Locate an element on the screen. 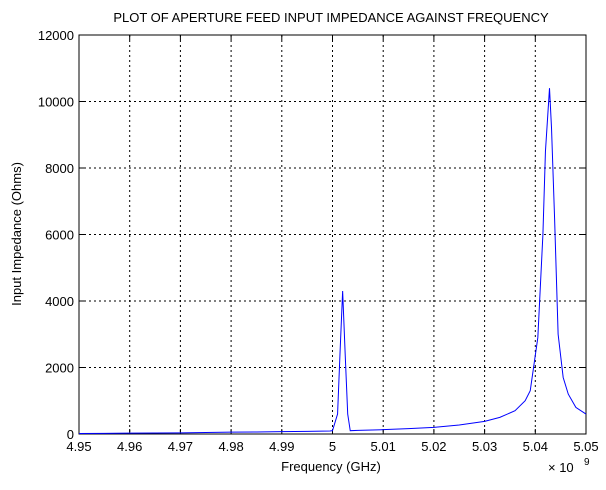  x-tick-label: 5.02 is located at coordinates (433, 446).